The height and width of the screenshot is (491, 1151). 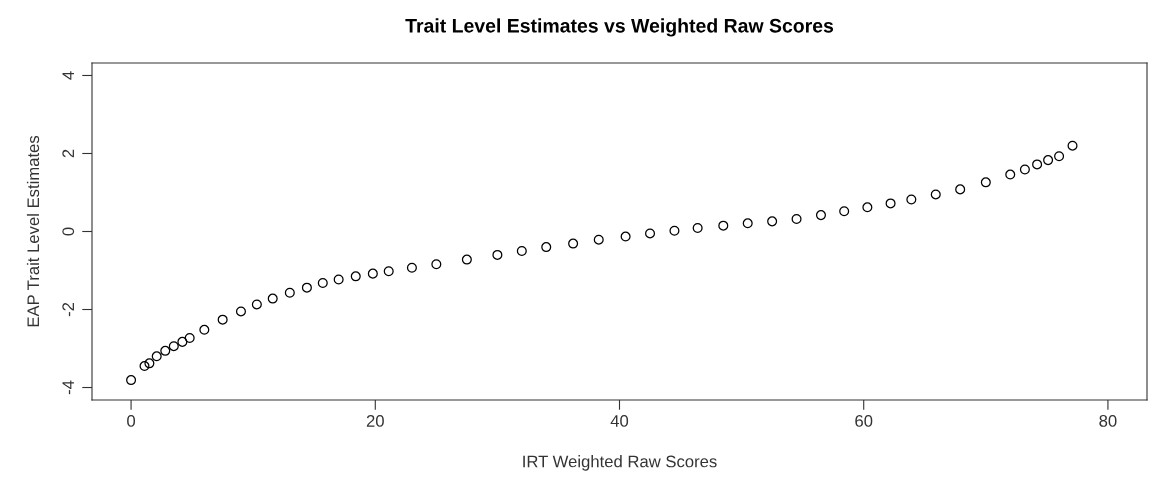 What do you see at coordinates (68, 387) in the screenshot?
I see `y-tick-label: -4` at bounding box center [68, 387].